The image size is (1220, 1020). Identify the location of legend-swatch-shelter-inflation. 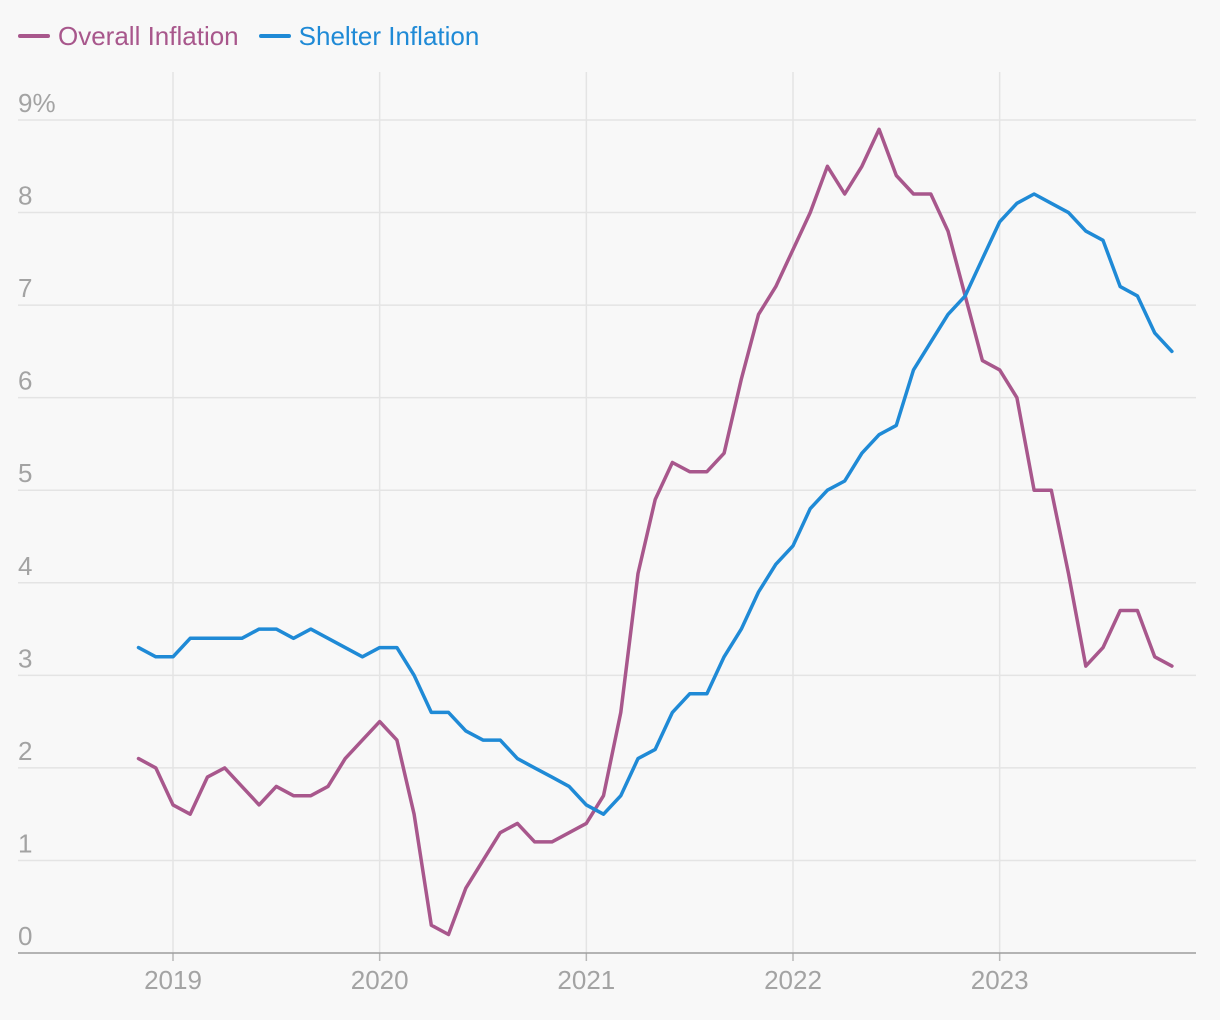
(274, 36).